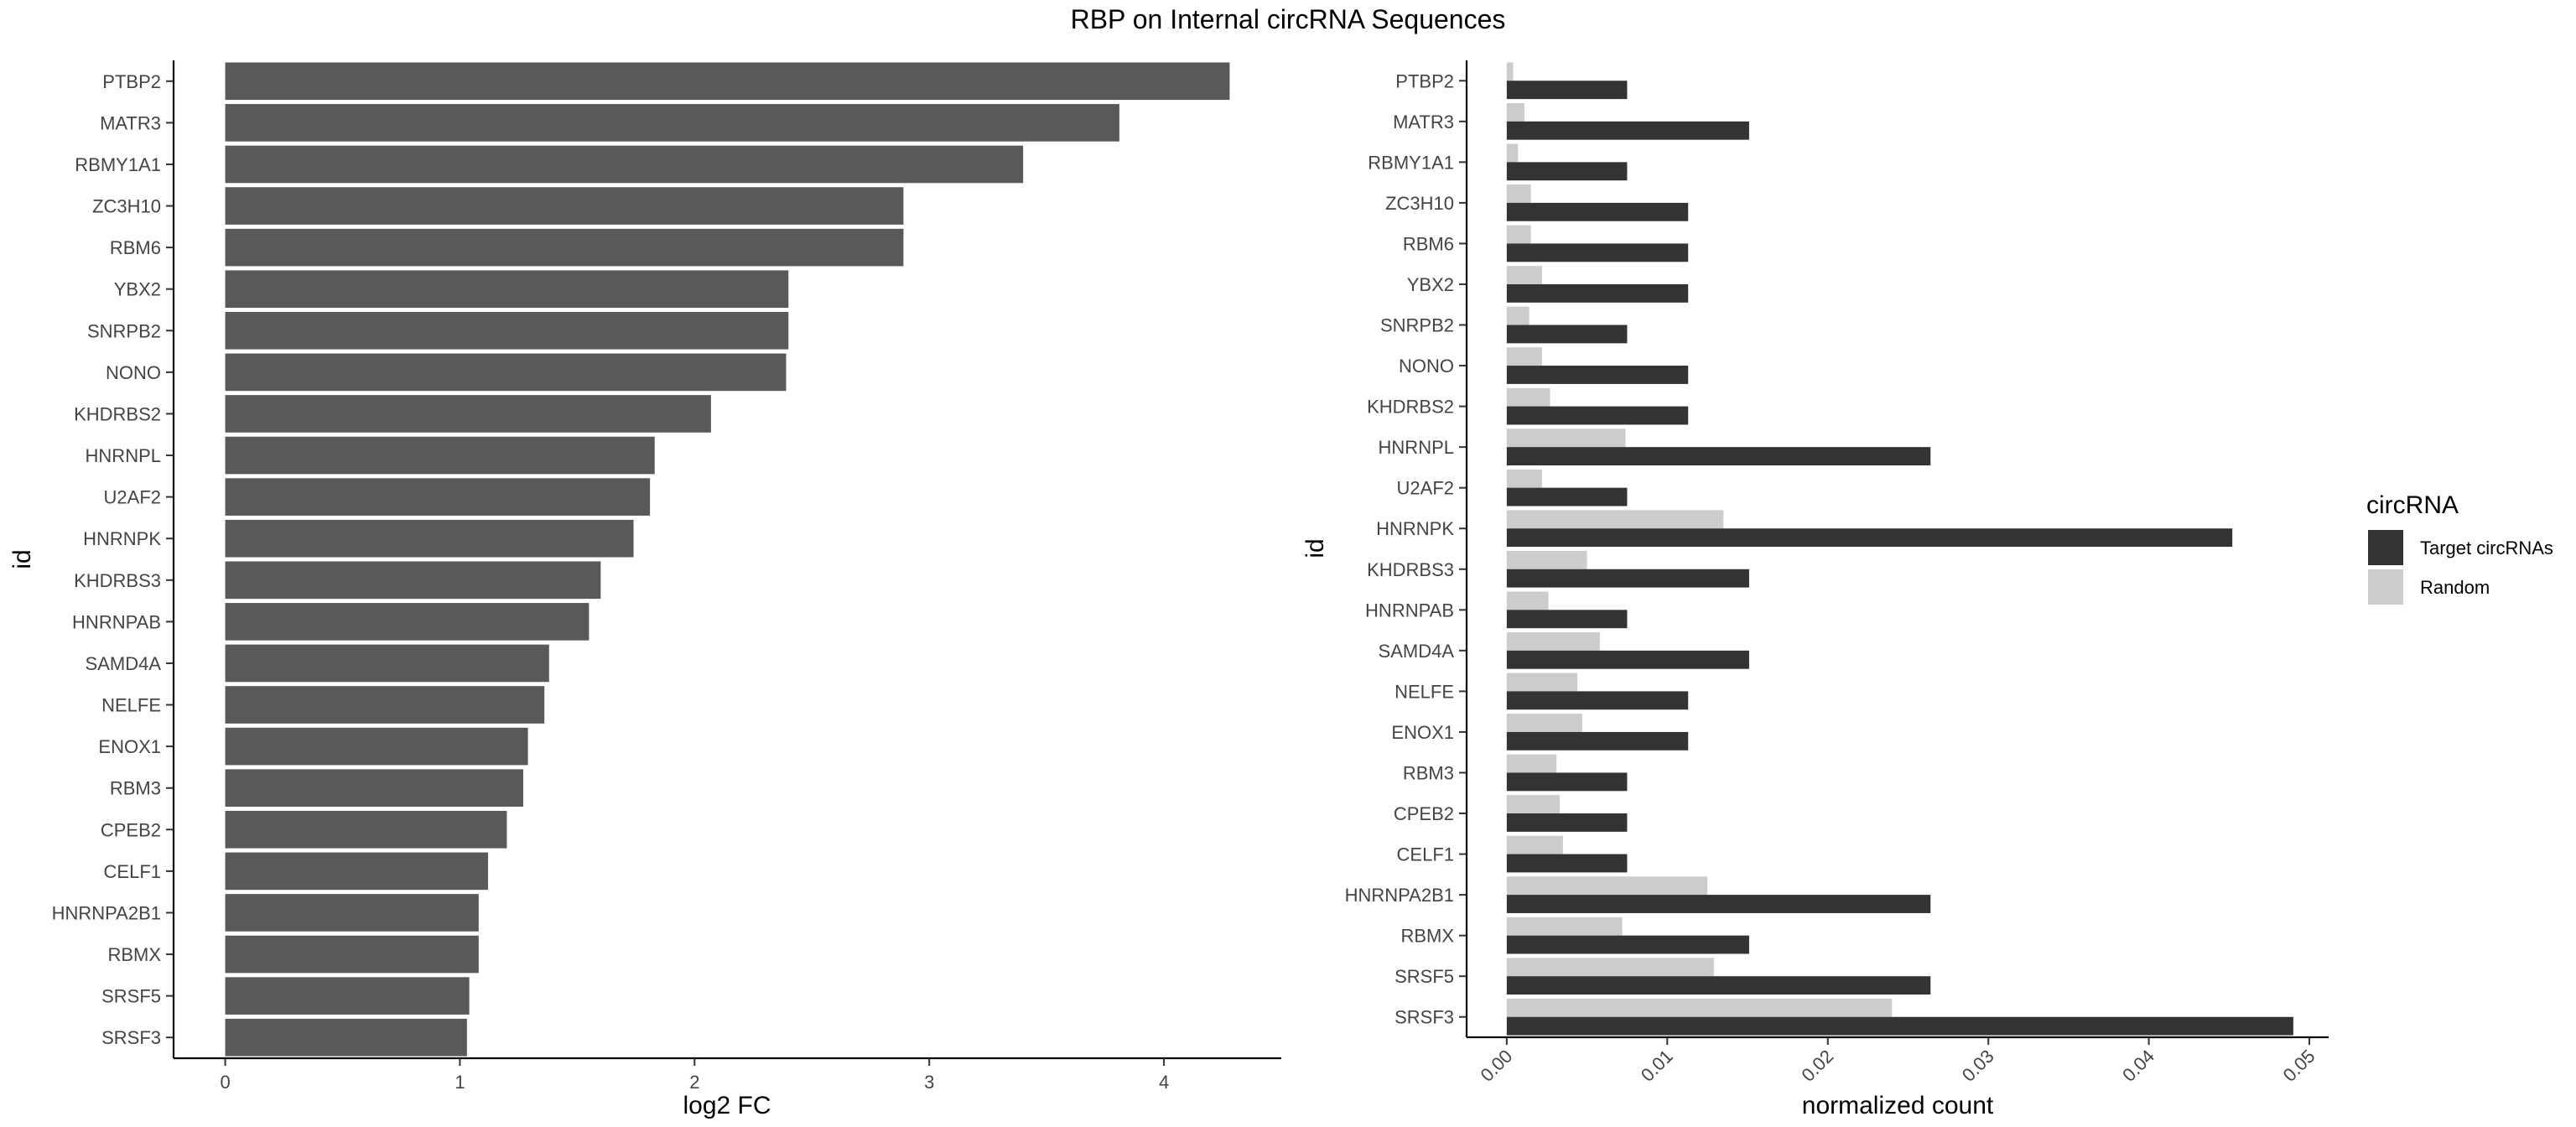  What do you see at coordinates (135, 788) in the screenshot?
I see `left-y-tick-label: RBM3` at bounding box center [135, 788].